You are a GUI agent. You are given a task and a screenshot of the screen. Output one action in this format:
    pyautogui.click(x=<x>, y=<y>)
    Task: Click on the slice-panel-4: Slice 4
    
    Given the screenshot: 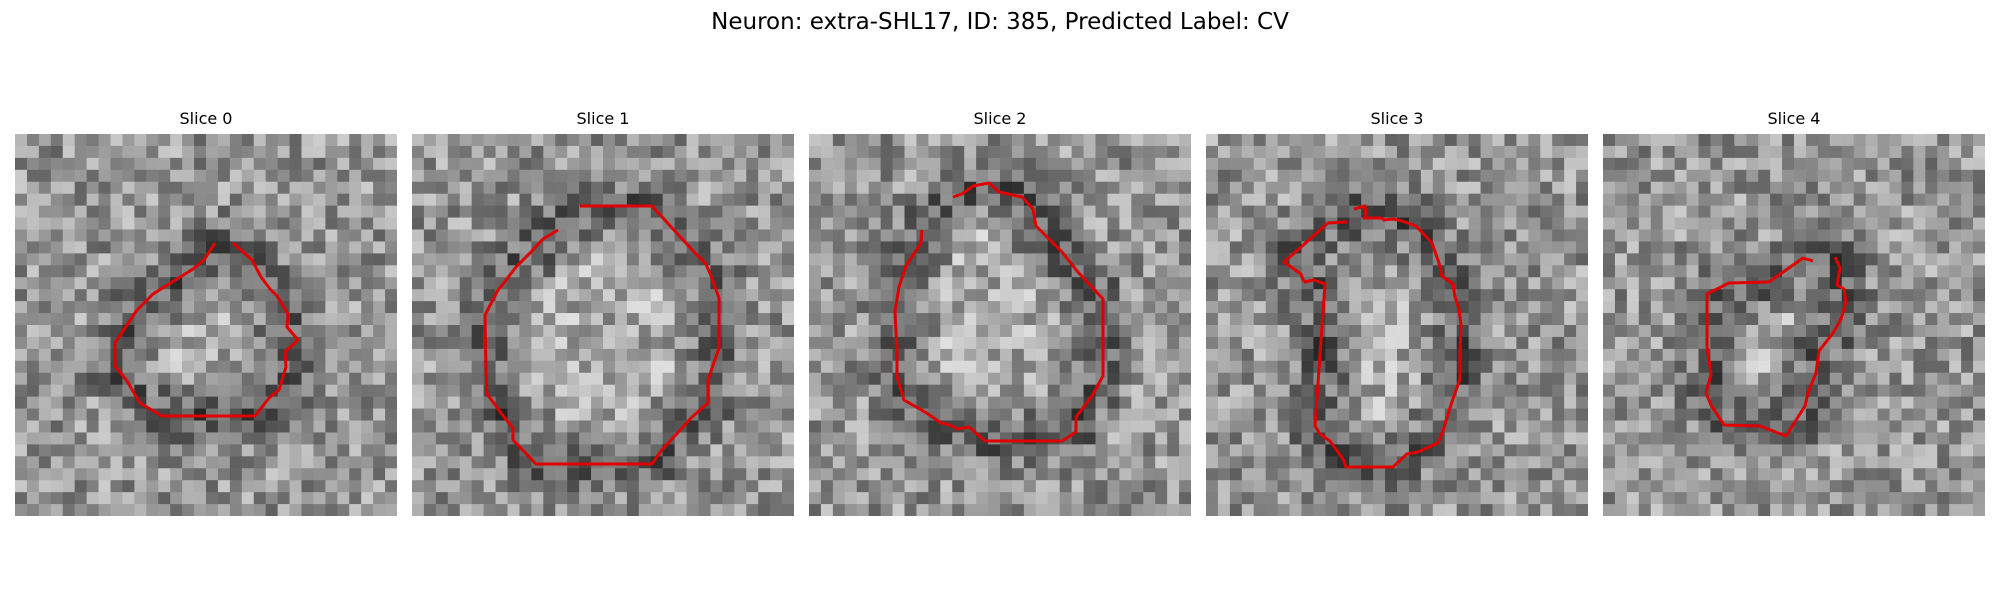 What is the action you would take?
    pyautogui.click(x=1794, y=313)
    